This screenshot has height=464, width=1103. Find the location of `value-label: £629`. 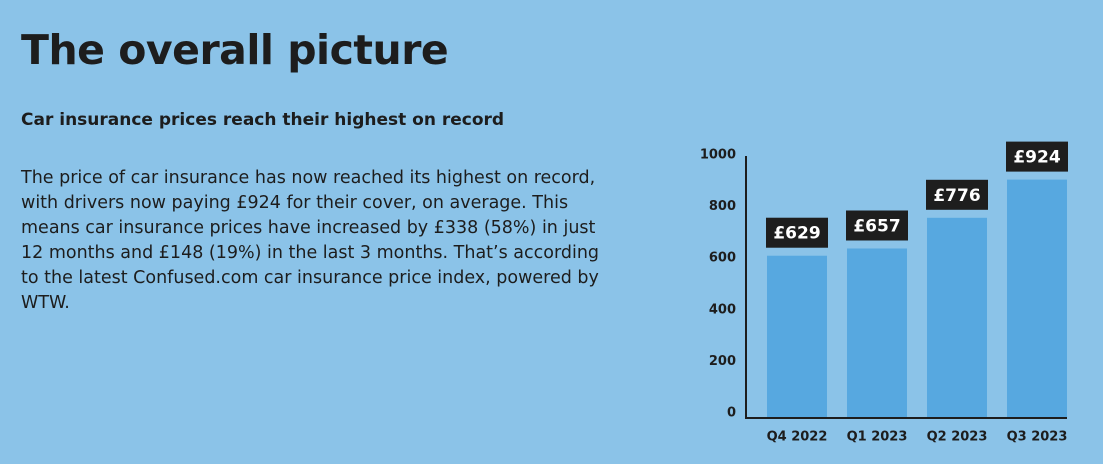

value-label: £629 is located at coordinates (796, 234).